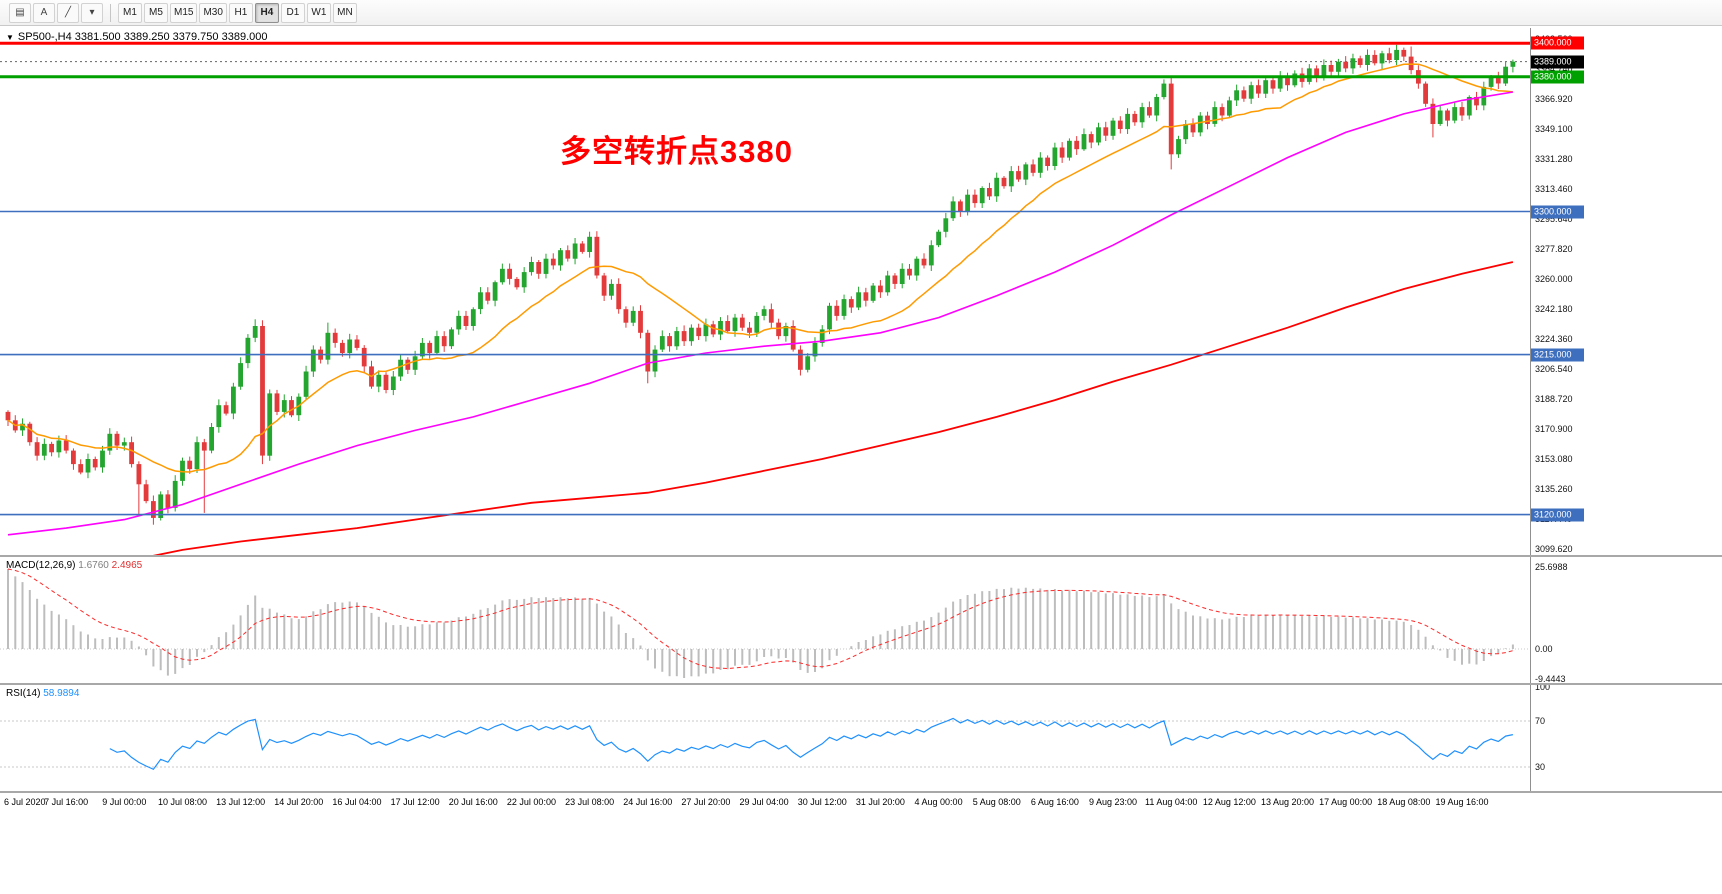 Image resolution: width=1722 pixels, height=894 pixels. What do you see at coordinates (648, 802) in the screenshot?
I see `time-label: 24 Jul 16:00` at bounding box center [648, 802].